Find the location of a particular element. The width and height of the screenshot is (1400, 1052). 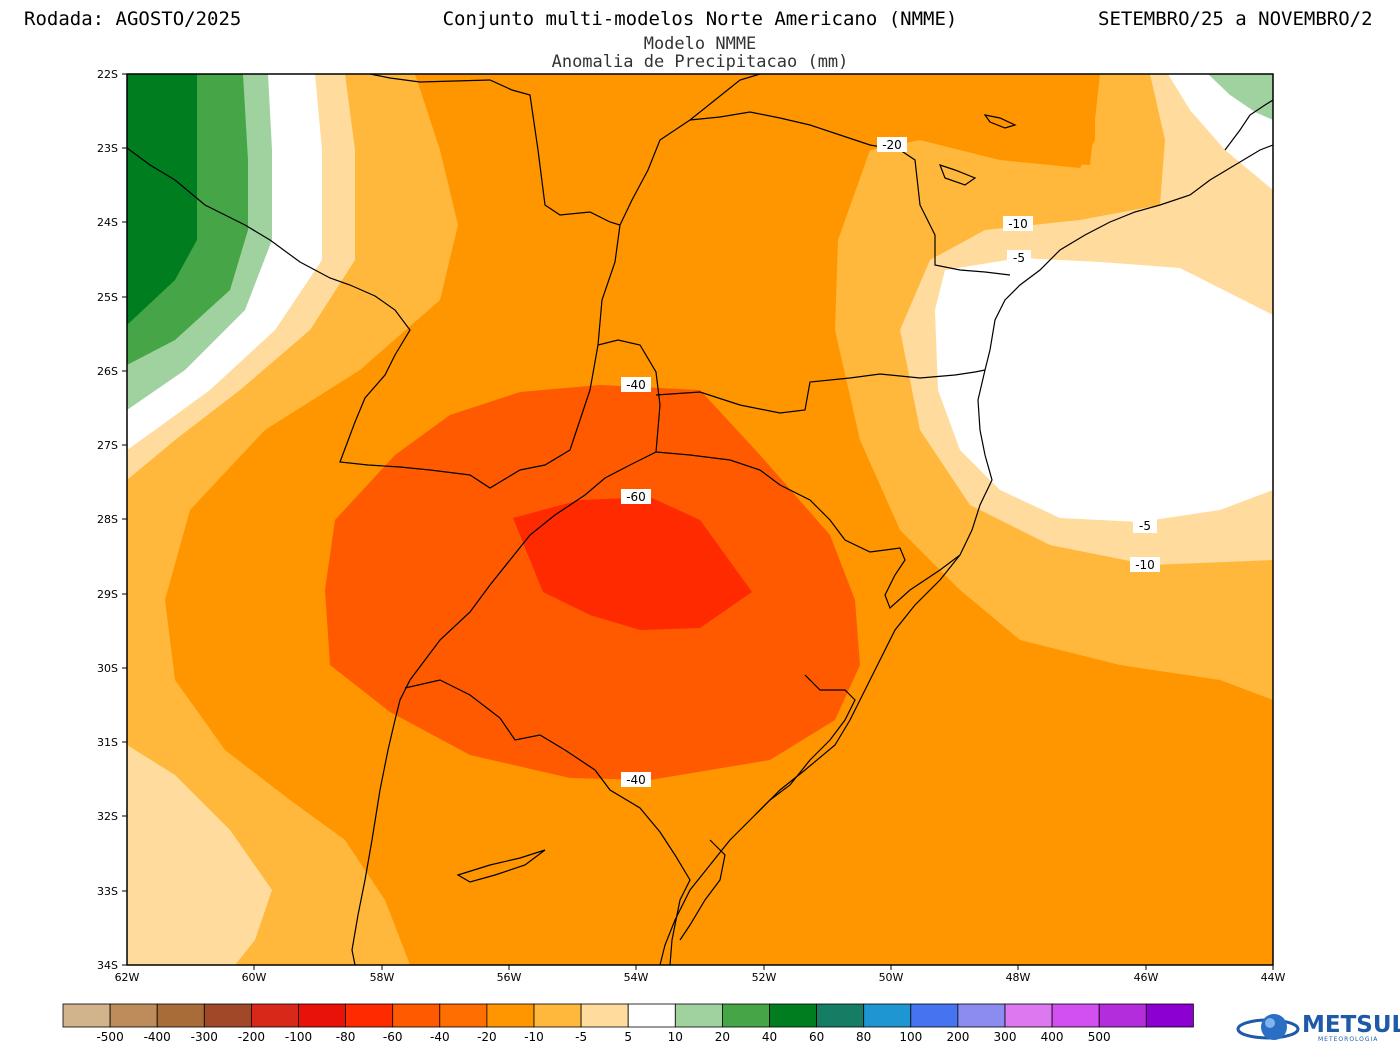

contour-label-minus5-e: -5 is located at coordinates (1145, 526).